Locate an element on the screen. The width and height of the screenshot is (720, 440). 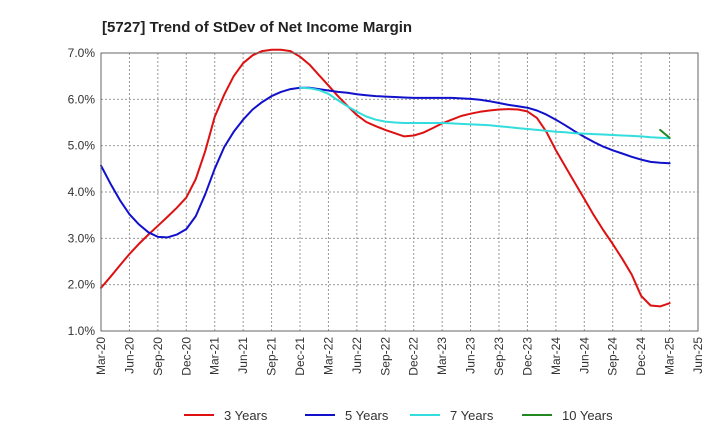
y-tick-label: 5.0% is located at coordinates (82, 146).